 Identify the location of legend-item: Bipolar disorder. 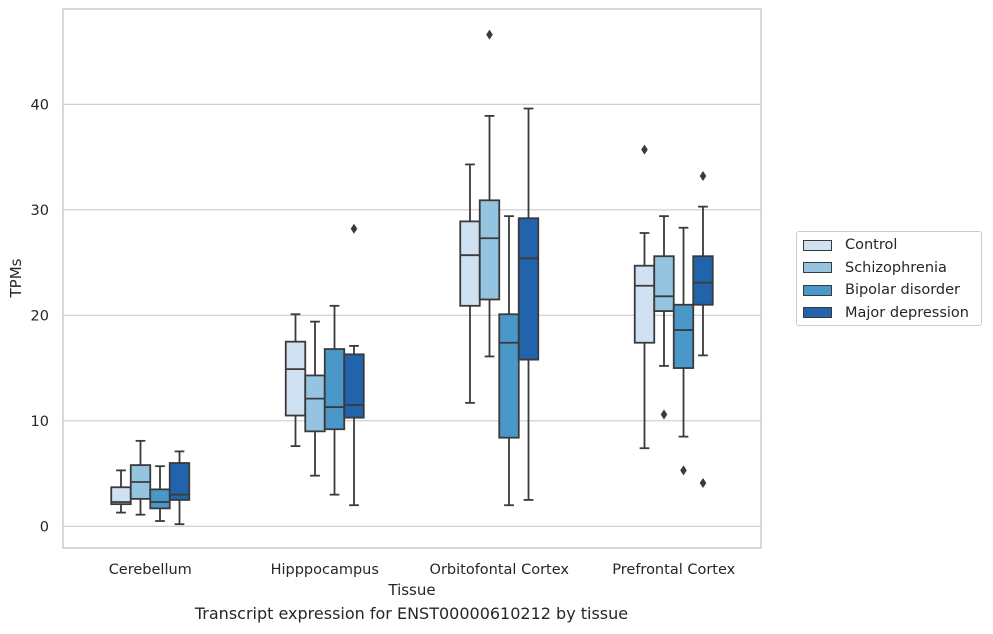
(881, 290).